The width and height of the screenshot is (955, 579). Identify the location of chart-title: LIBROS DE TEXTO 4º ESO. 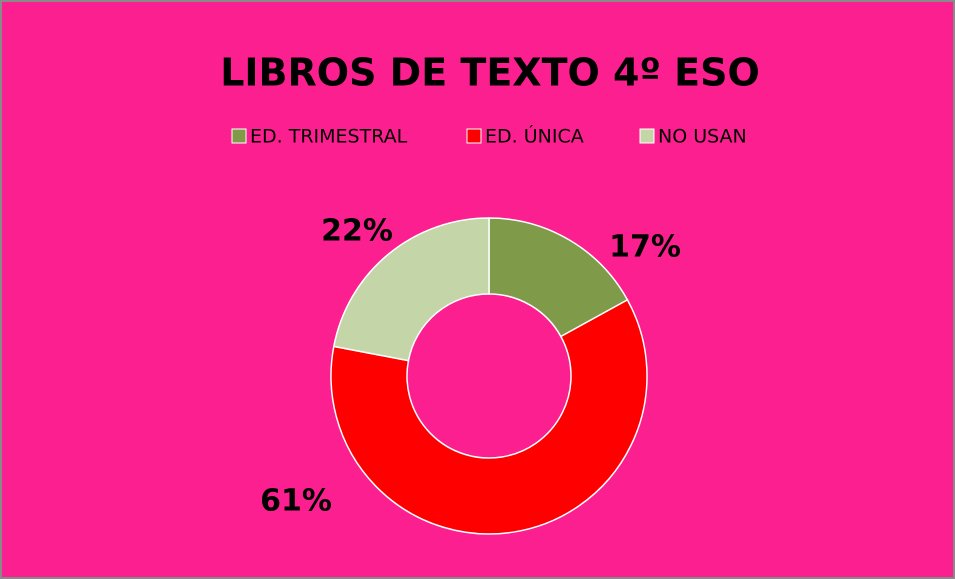
(490, 73).